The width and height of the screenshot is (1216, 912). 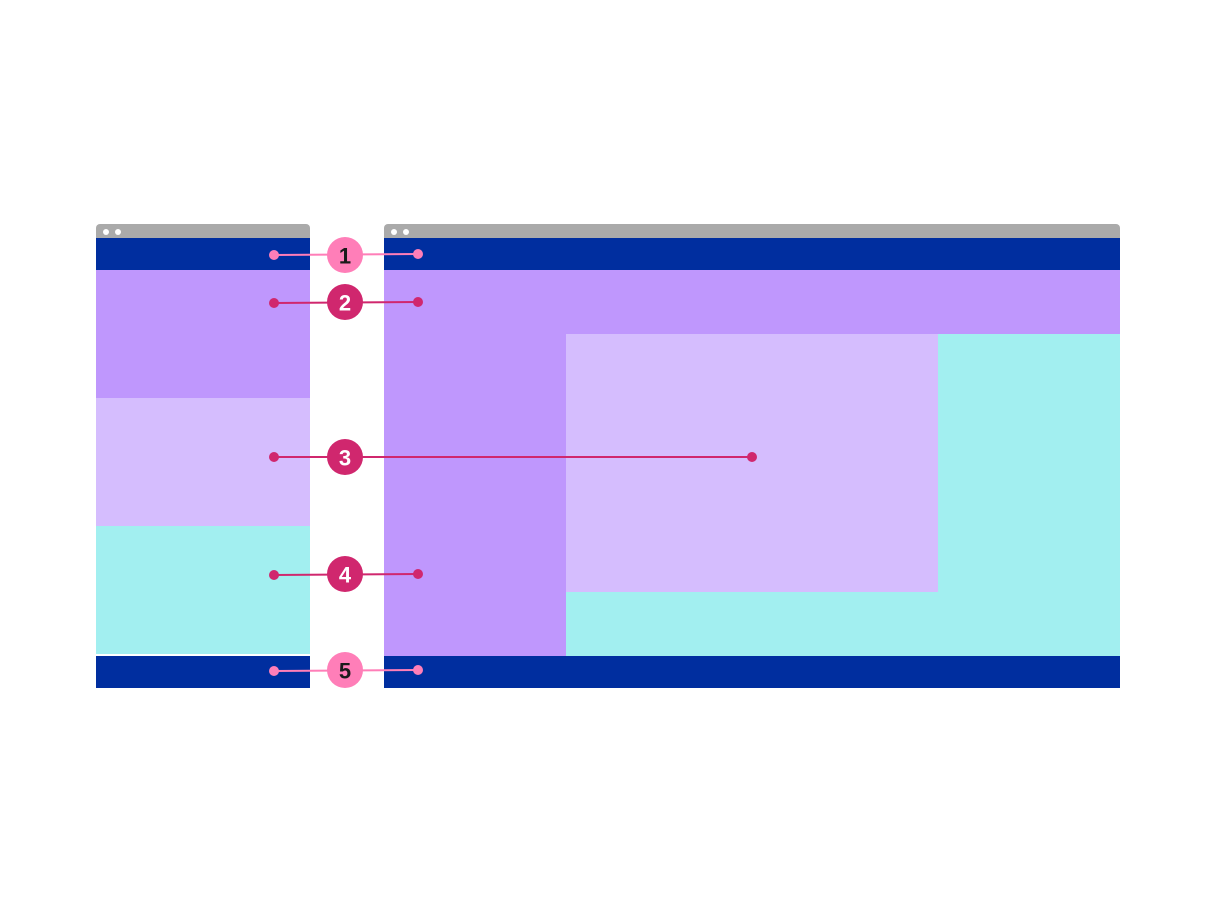 I want to click on callout-1: 1, so click(x=346, y=255).